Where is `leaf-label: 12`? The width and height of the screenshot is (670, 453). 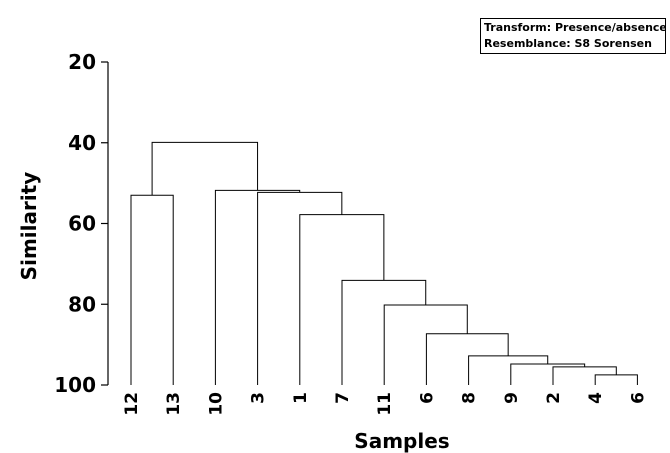 leaf-label: 12 is located at coordinates (132, 404).